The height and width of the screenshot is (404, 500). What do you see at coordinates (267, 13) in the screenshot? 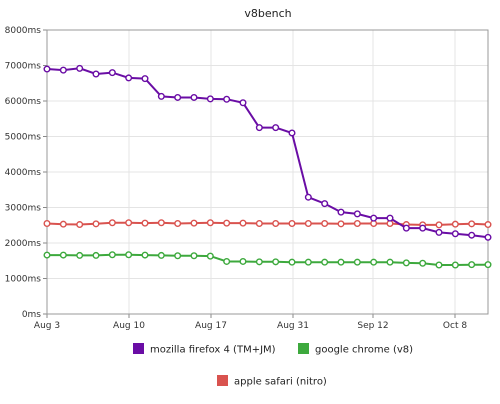
I see `chart-title: v8bench` at bounding box center [267, 13].